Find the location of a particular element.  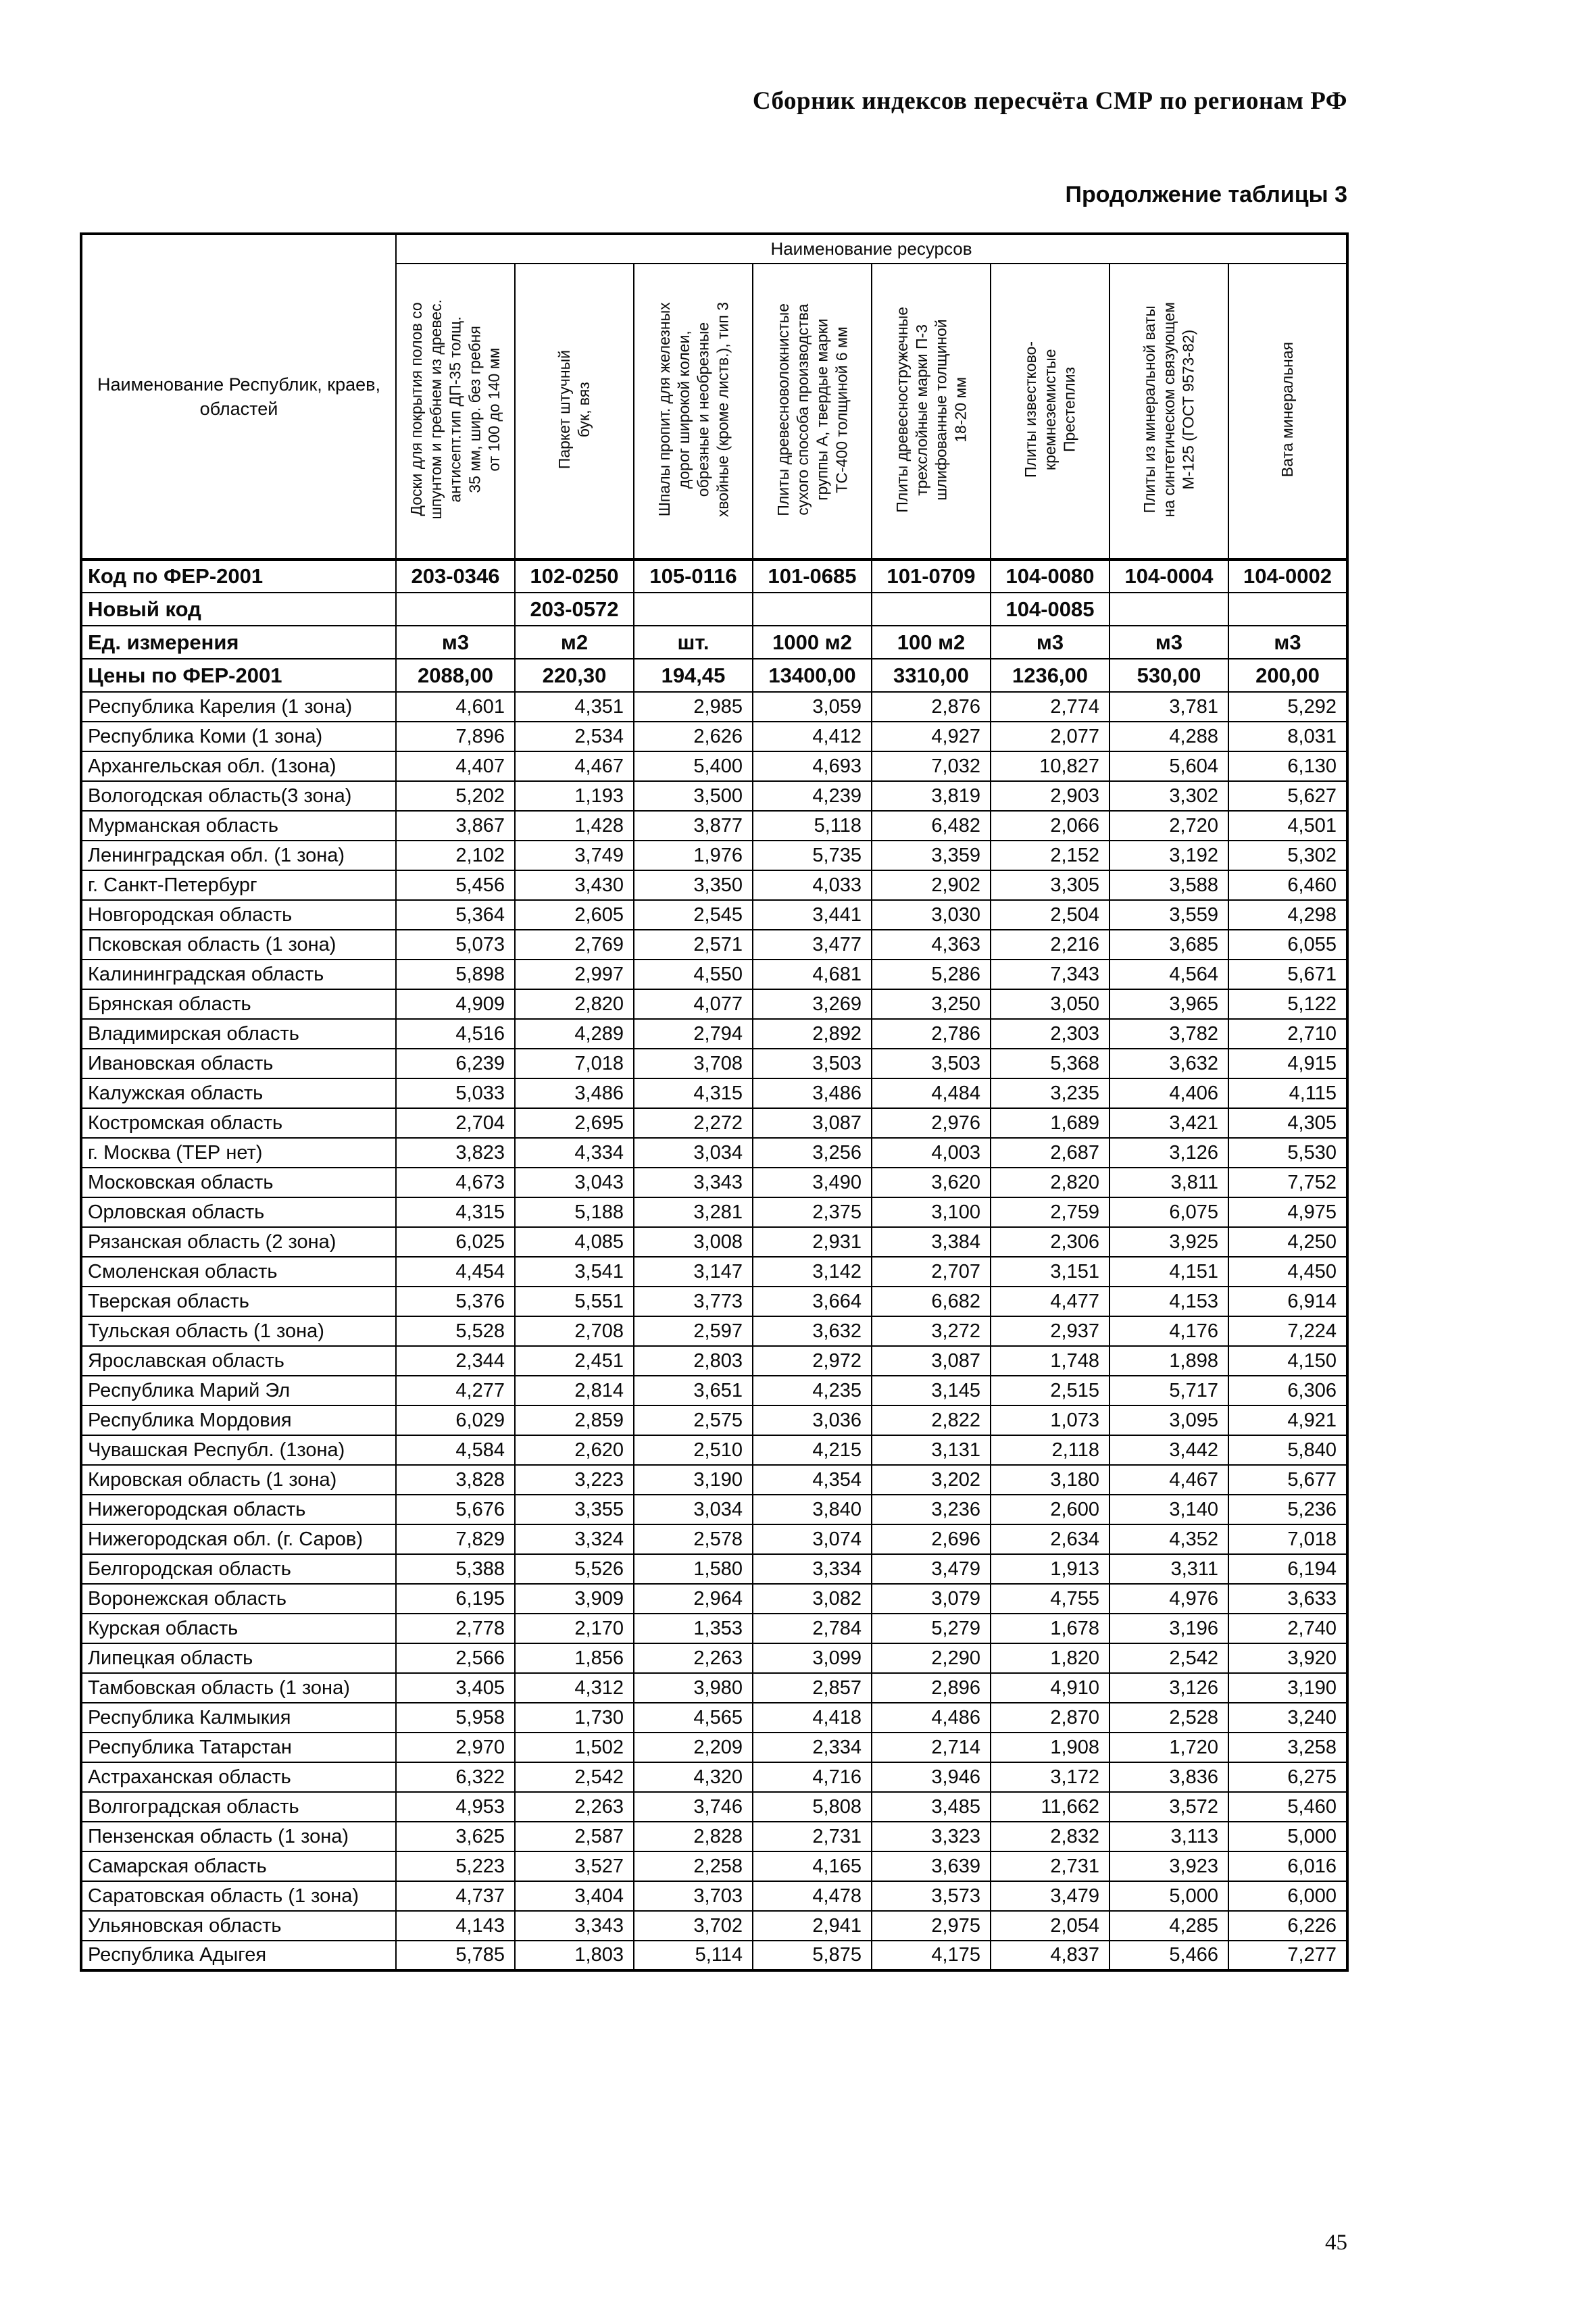

value-cell: 2,534 is located at coordinates (574, 737).